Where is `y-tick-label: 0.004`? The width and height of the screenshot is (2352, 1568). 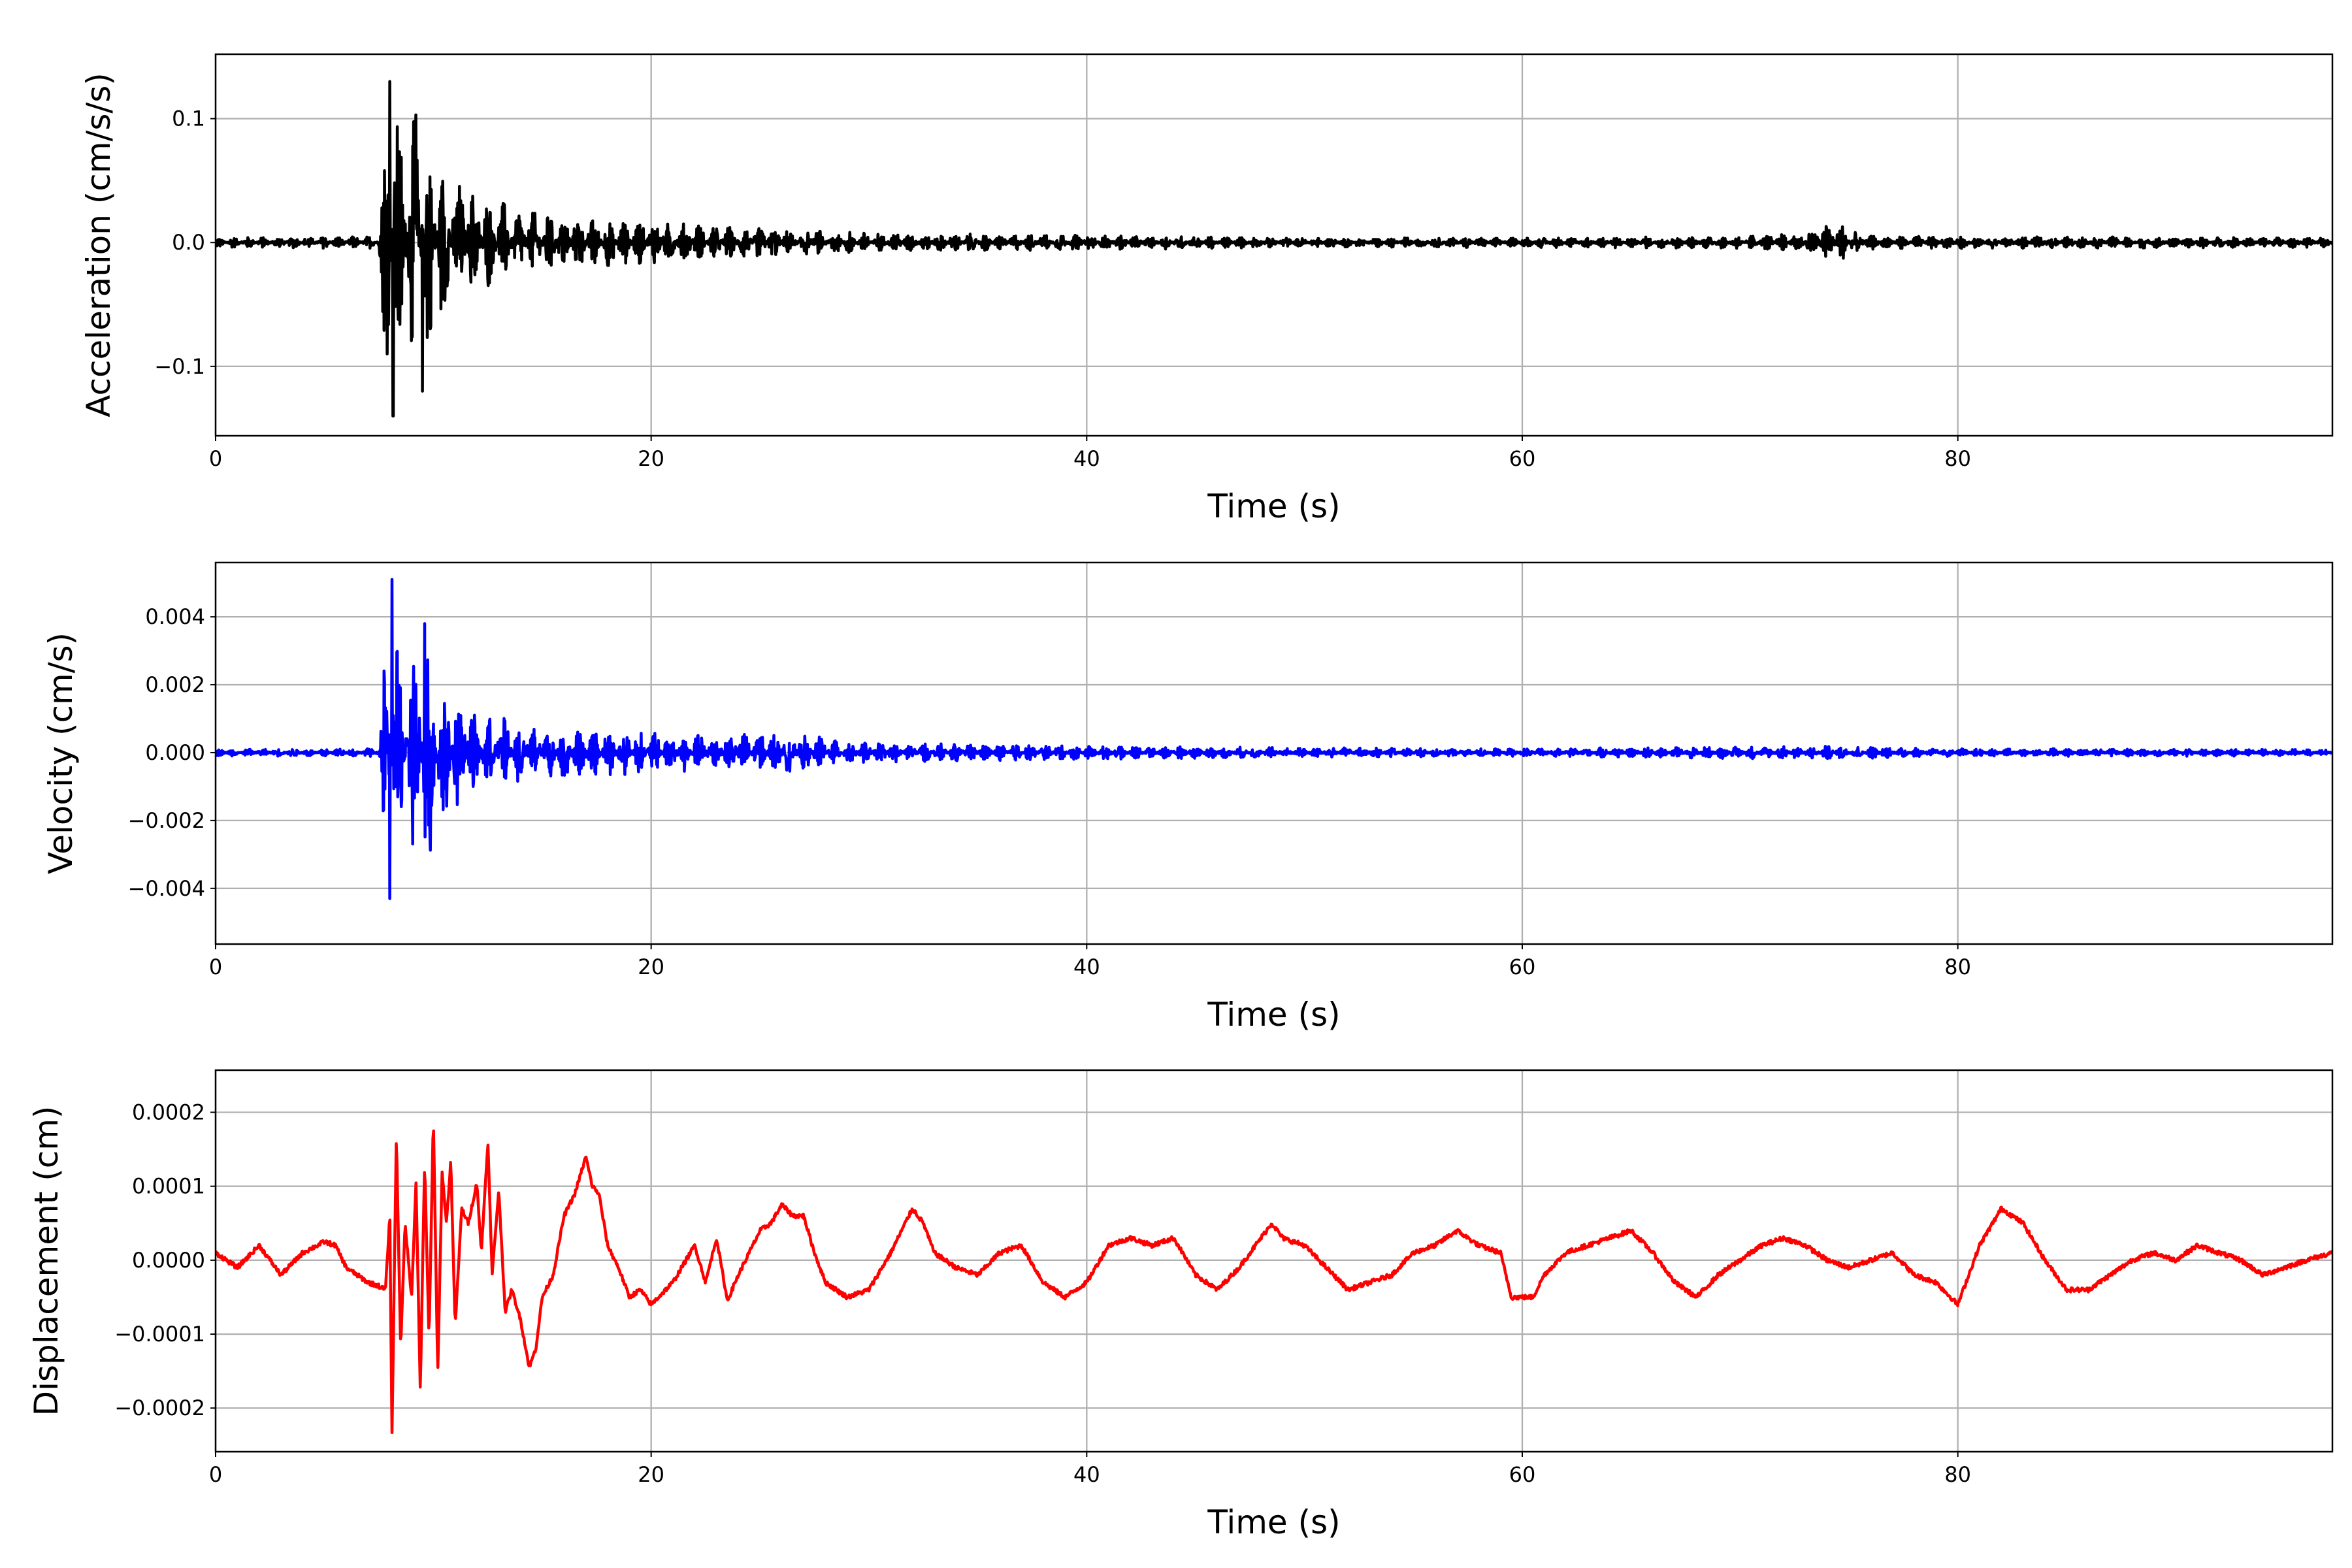
y-tick-label: 0.004 is located at coordinates (175, 616).